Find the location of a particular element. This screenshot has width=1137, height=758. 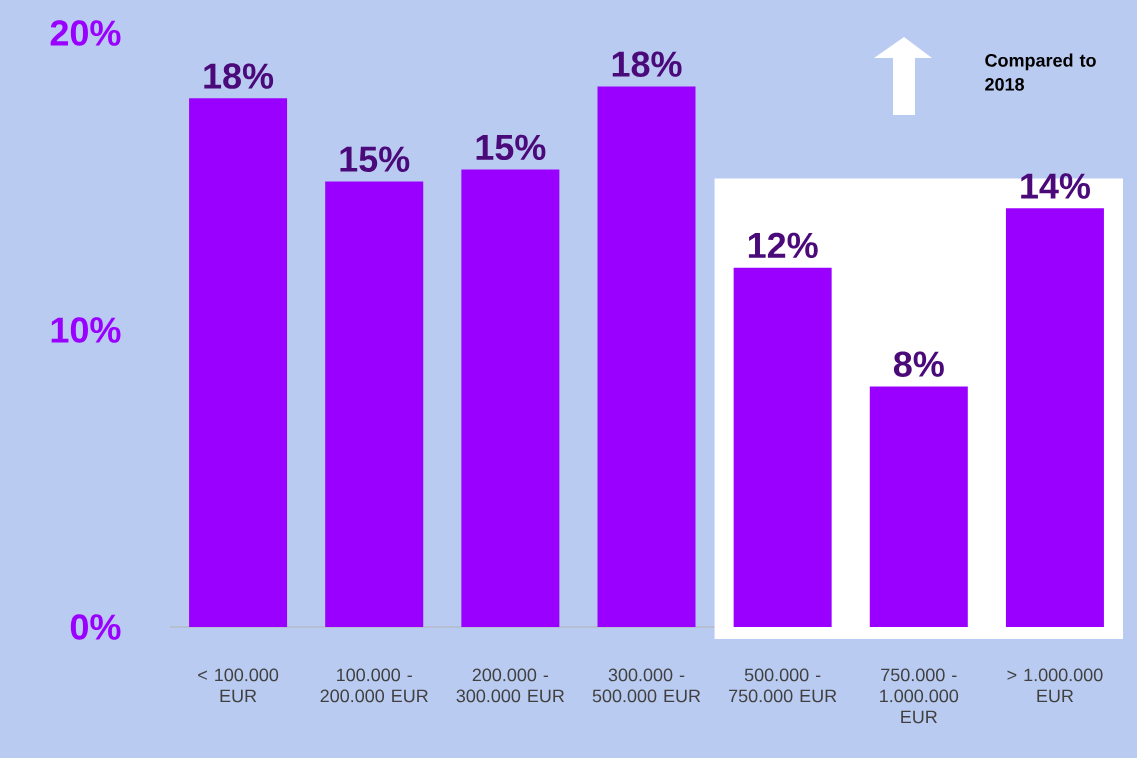

x-tick-label: 200.000 - 300.000 EUR is located at coordinates (510, 685).